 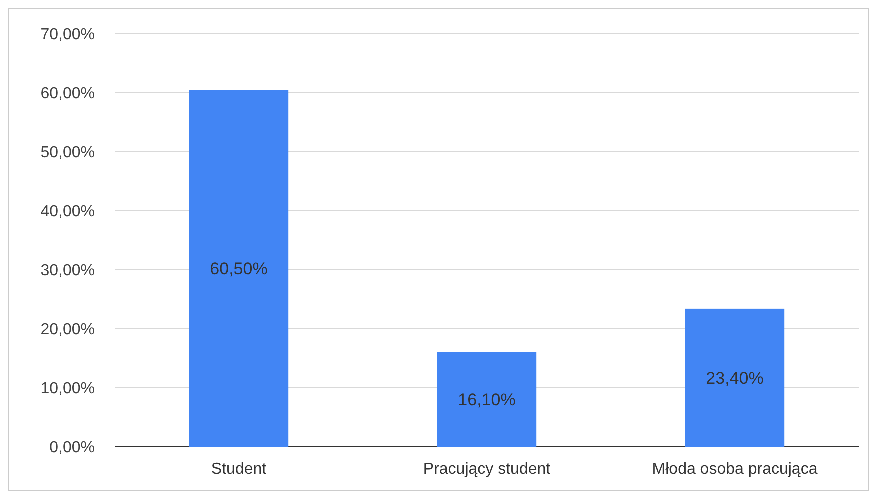 I want to click on data-label: 60,50%, so click(x=239, y=268).